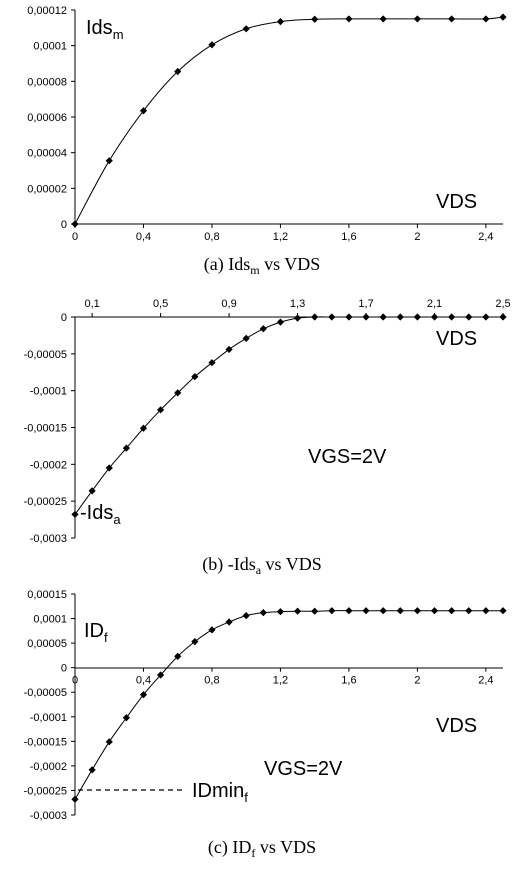 This screenshot has height=878, width=521. I want to click on chart-b-y-tick-label: -0,0002, so click(48, 465).